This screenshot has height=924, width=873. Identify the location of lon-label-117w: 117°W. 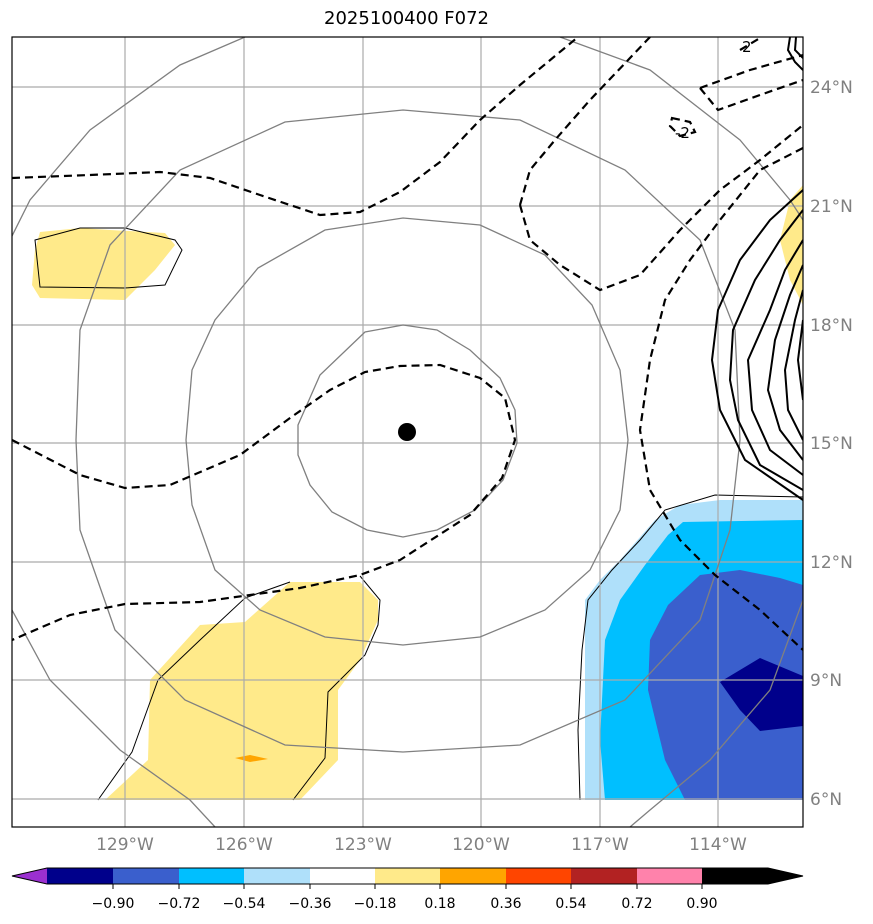
(600, 845).